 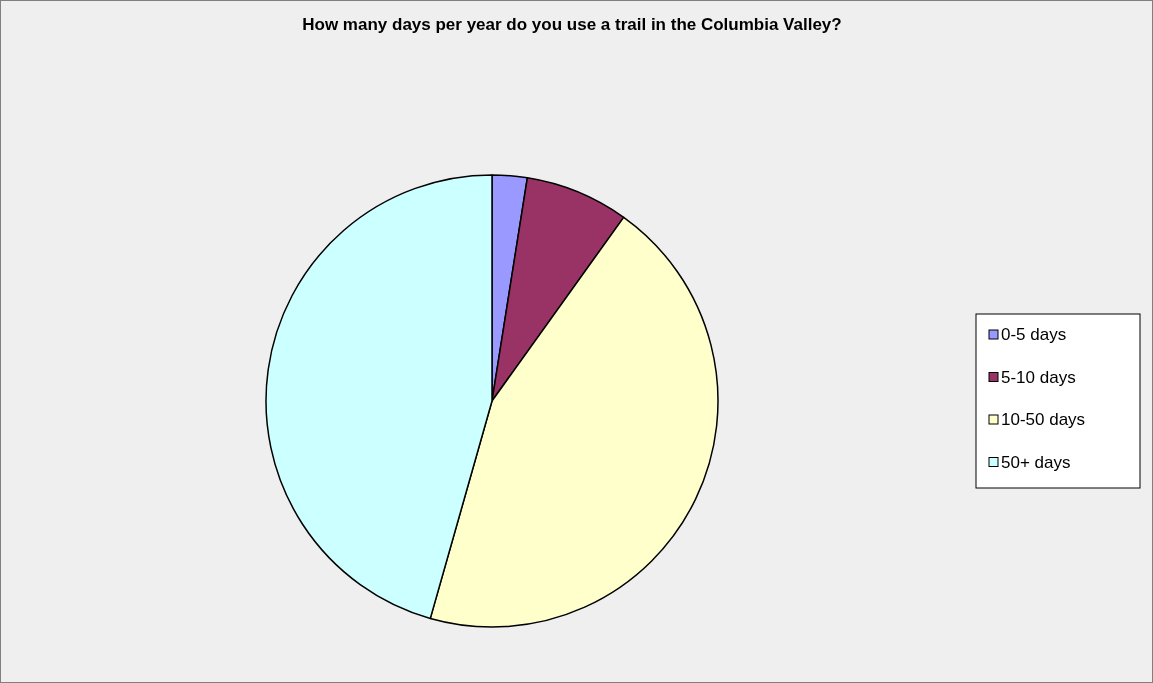 I want to click on legend-label: 50+ days, so click(x=1036, y=462).